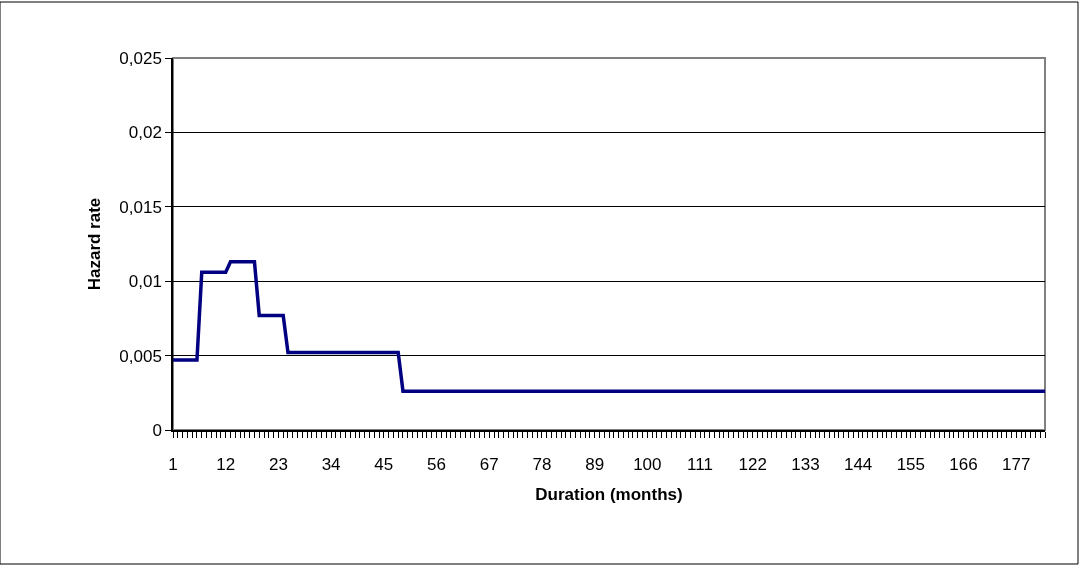 This screenshot has height=566, width=1080. What do you see at coordinates (95, 244) in the screenshot?
I see `y-axis-title: Hazard rate` at bounding box center [95, 244].